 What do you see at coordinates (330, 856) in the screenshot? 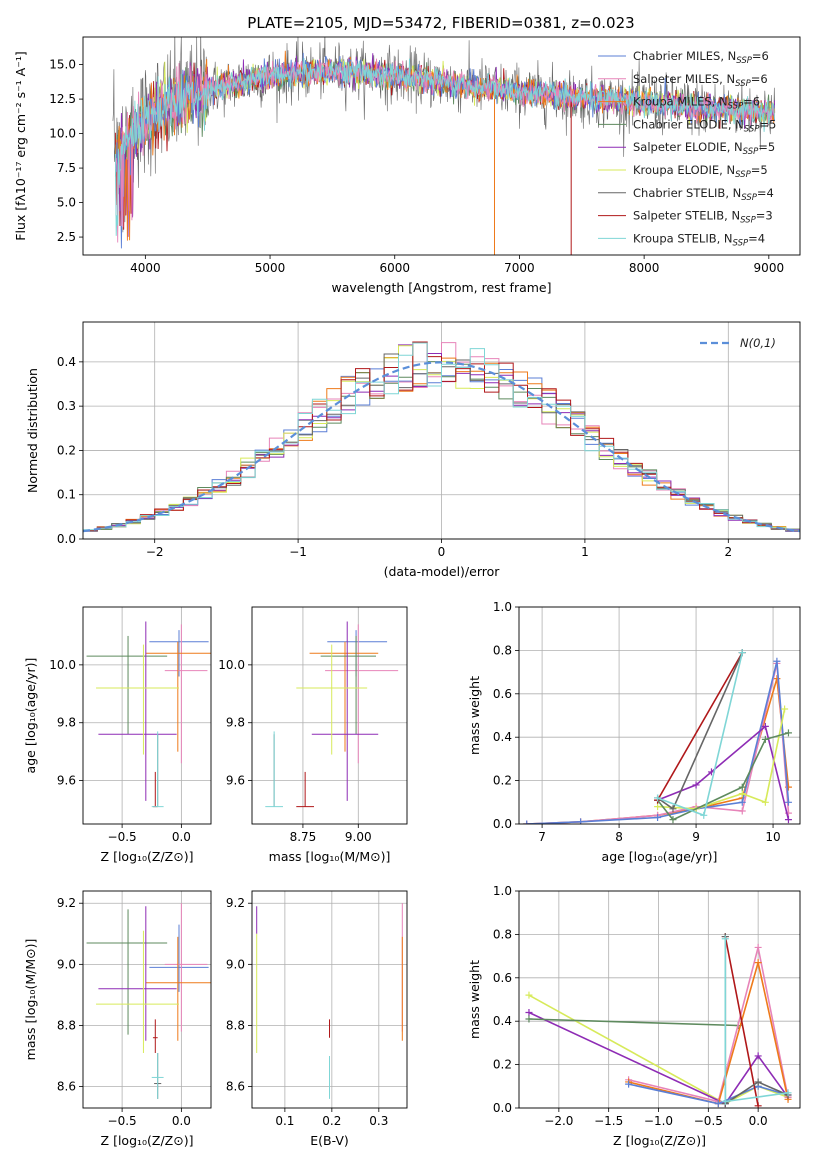
I see `x-axis-label: mass [log₁₀(M/M⊙)]` at bounding box center [330, 856].